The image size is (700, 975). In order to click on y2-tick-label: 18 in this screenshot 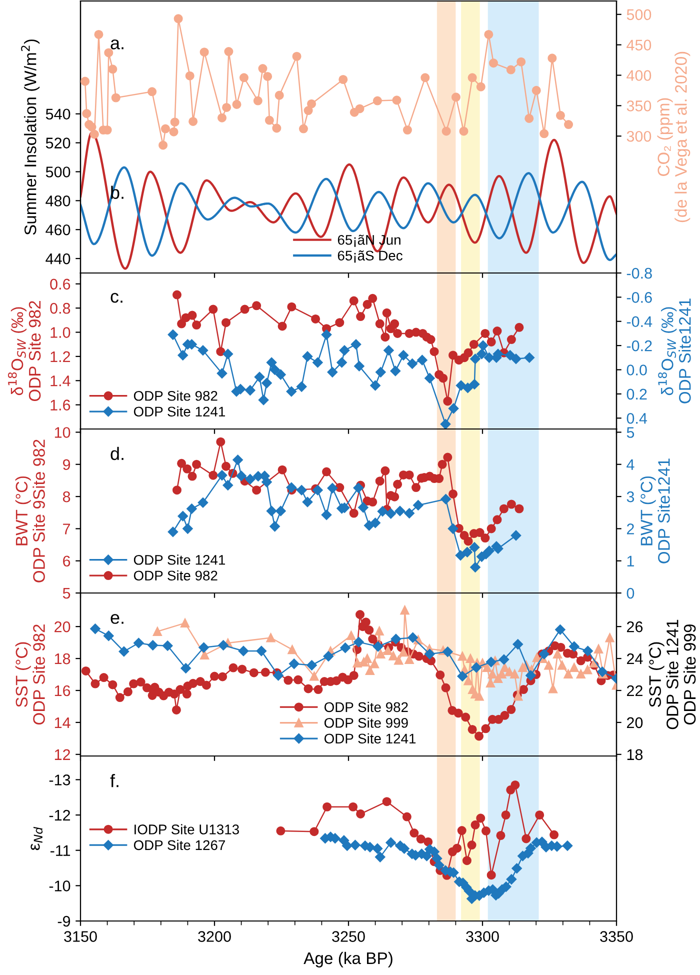, I will do `click(635, 754)`.